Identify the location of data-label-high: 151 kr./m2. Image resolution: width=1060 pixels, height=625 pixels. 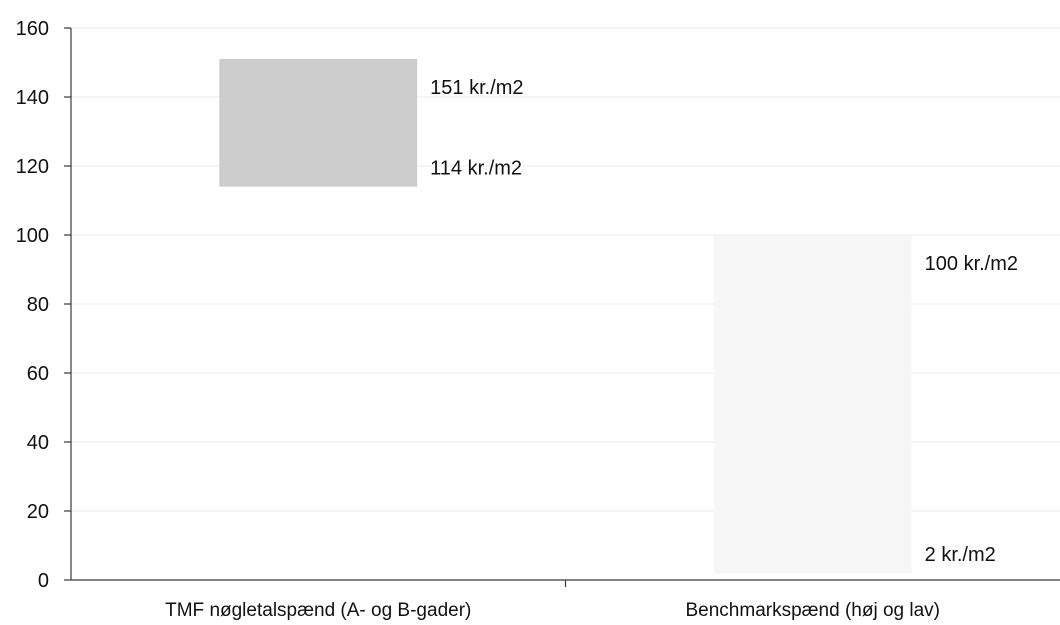
(476, 88).